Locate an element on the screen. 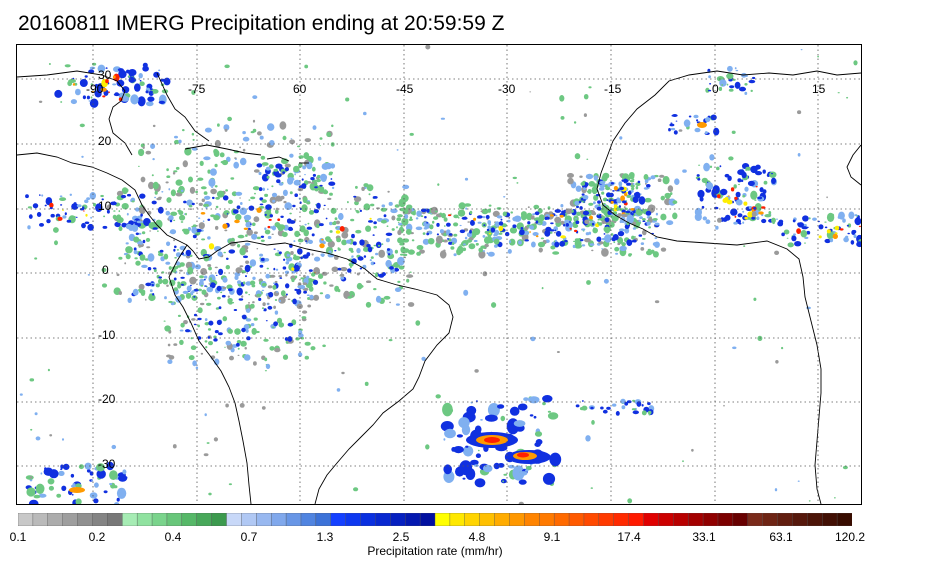 The height and width of the screenshot is (571, 944). colorbar-swatch is located at coordinates (85, 519).